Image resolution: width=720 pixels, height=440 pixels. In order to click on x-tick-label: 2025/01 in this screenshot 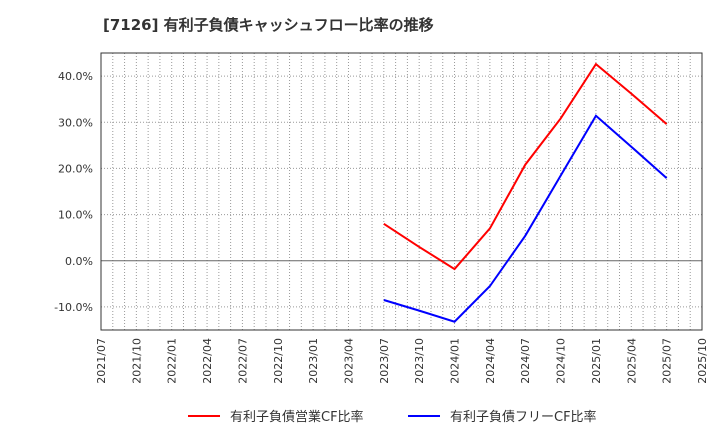, I will do `click(596, 361)`.